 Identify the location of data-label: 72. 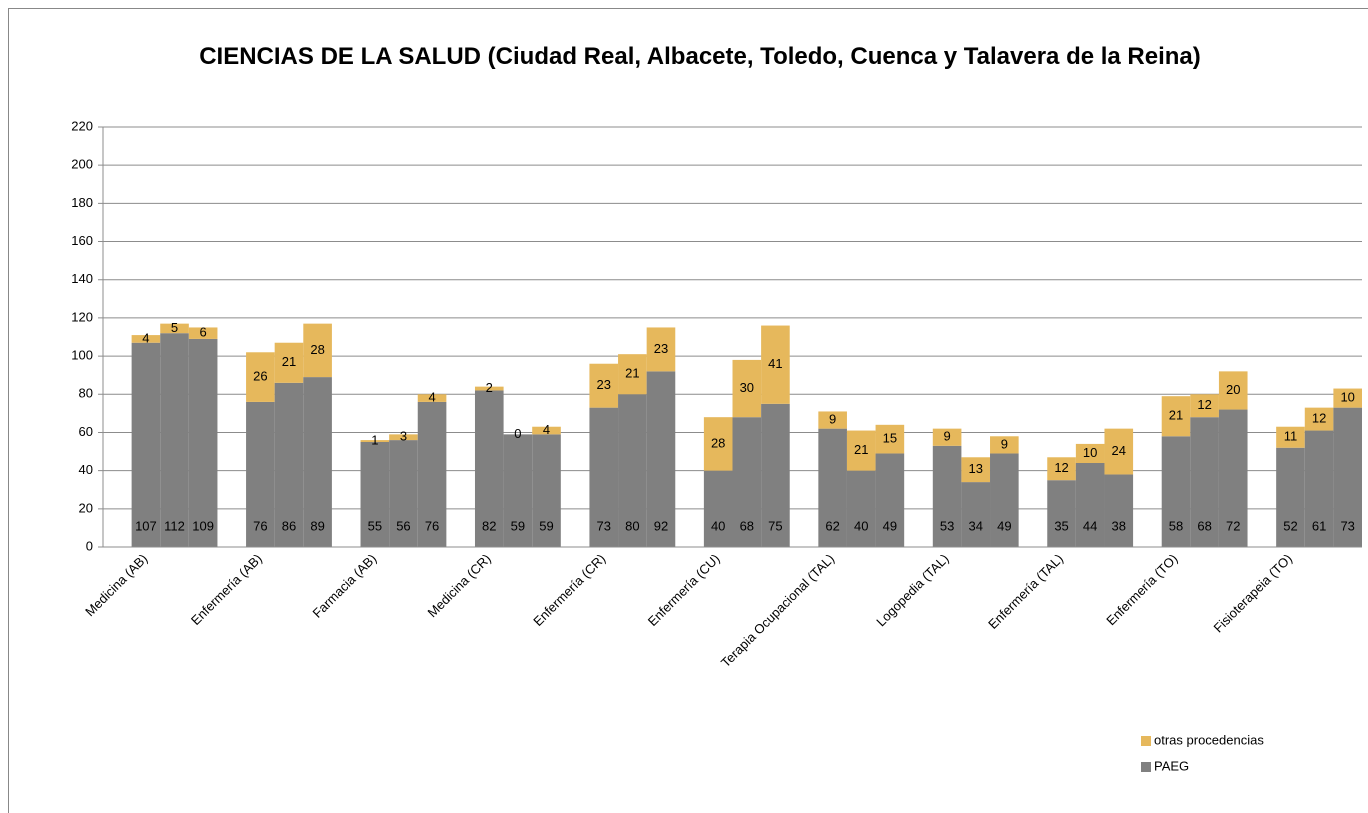
(1233, 525).